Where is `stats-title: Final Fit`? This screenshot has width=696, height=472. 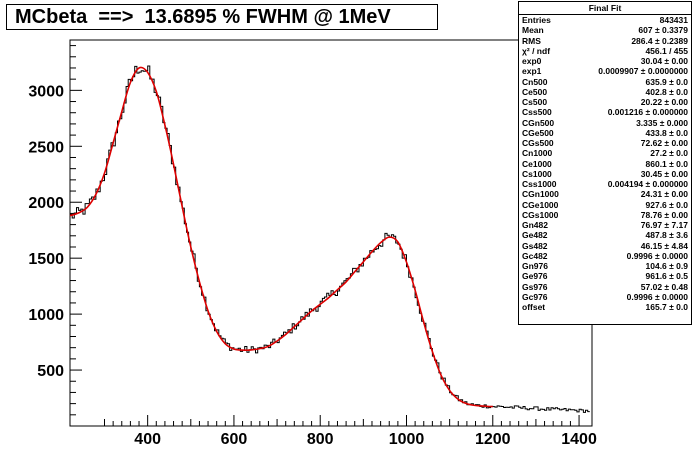
stats-title: Final Fit is located at coordinates (605, 8).